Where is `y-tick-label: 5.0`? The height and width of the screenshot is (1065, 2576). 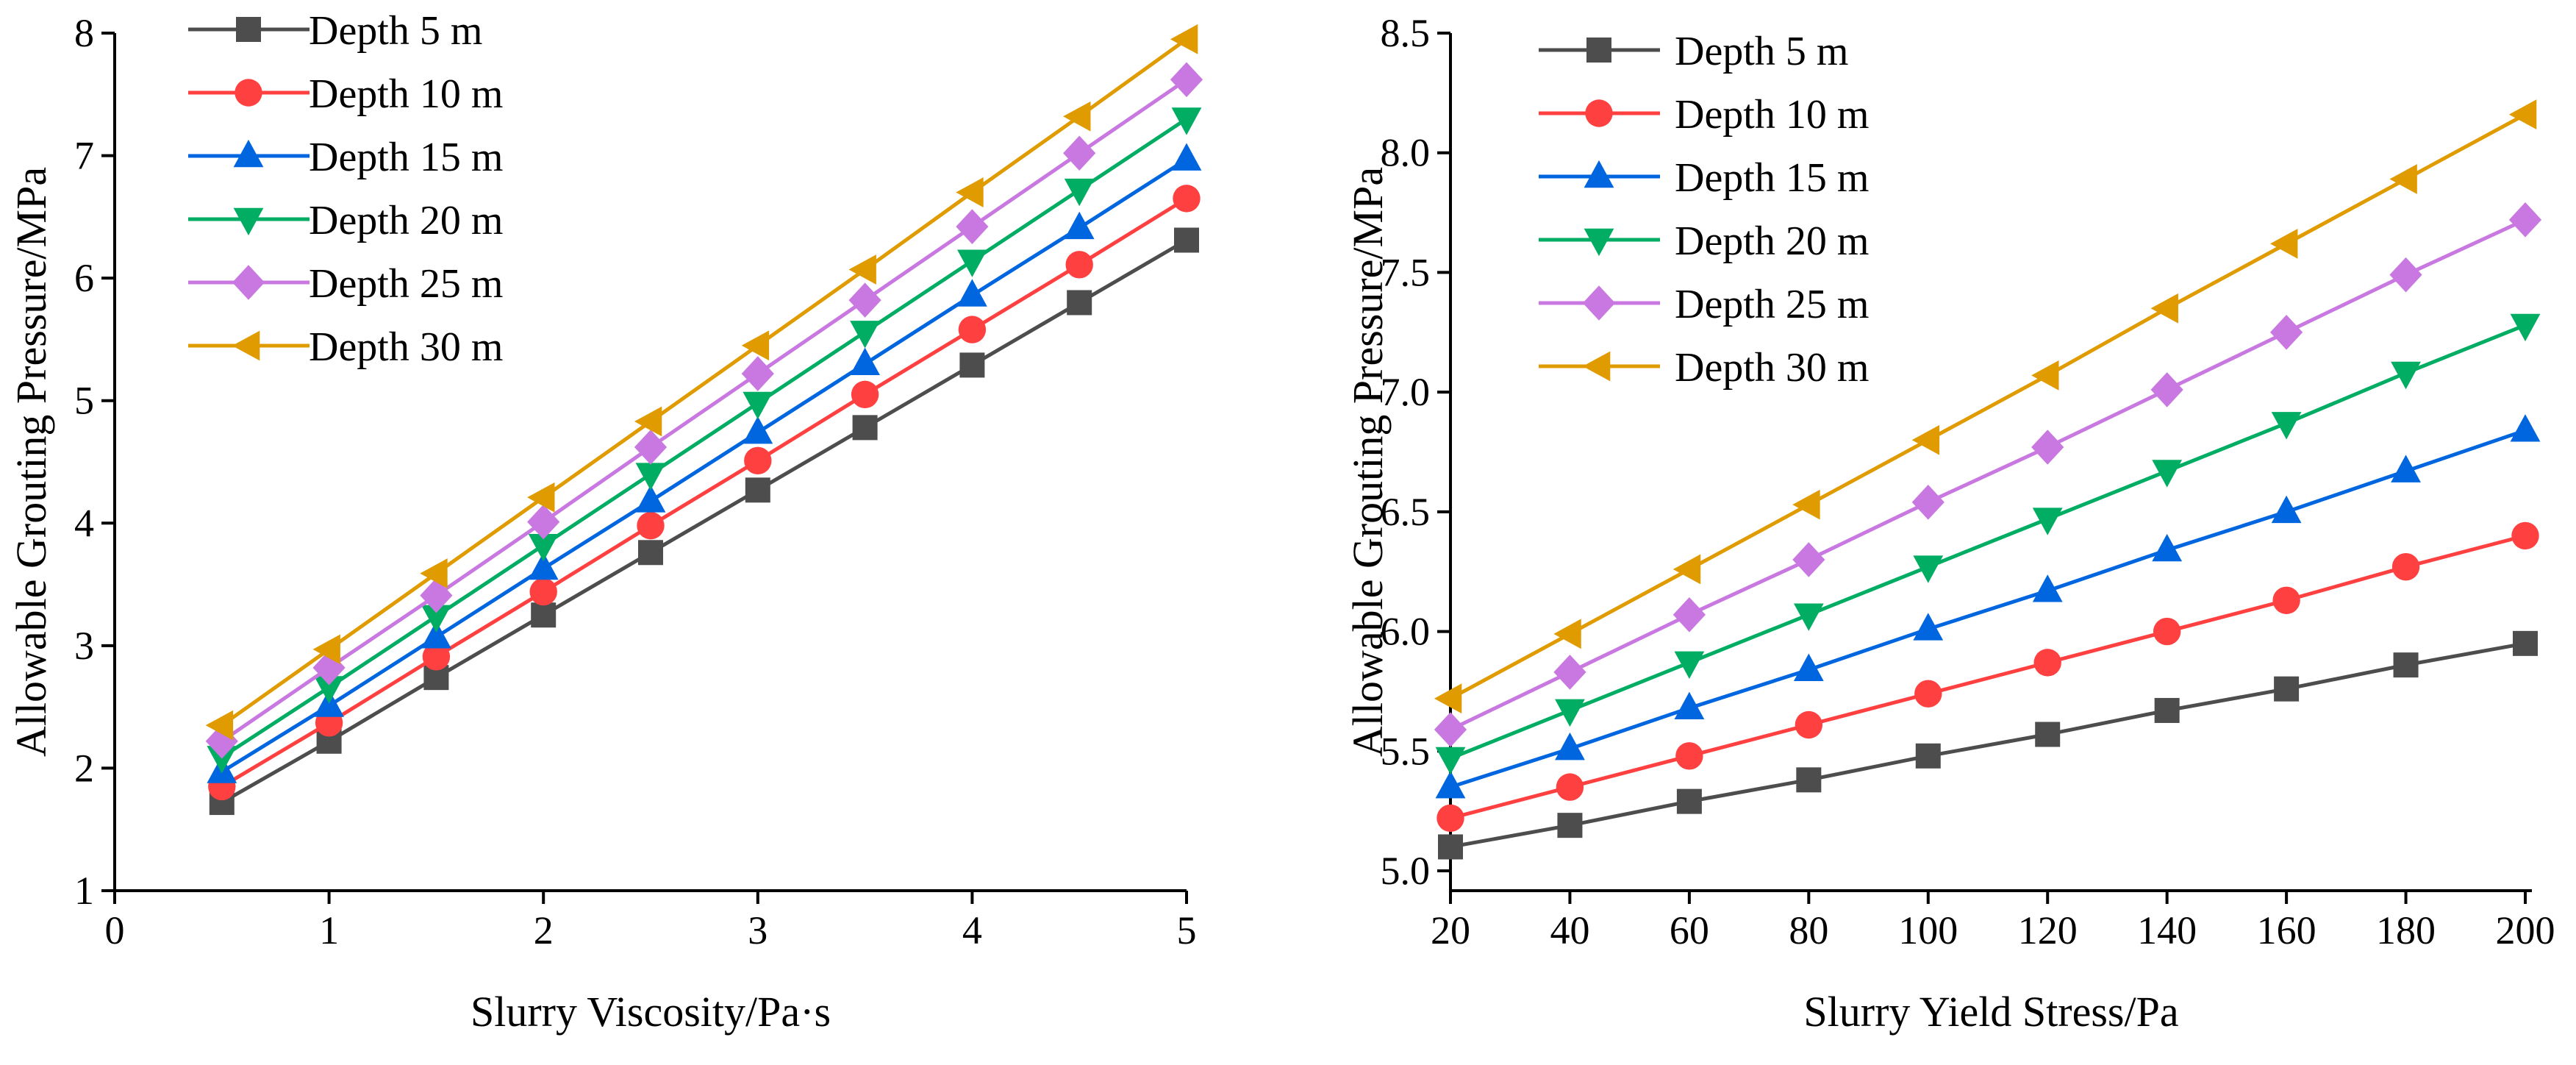
y-tick-label: 5.0 is located at coordinates (1406, 871).